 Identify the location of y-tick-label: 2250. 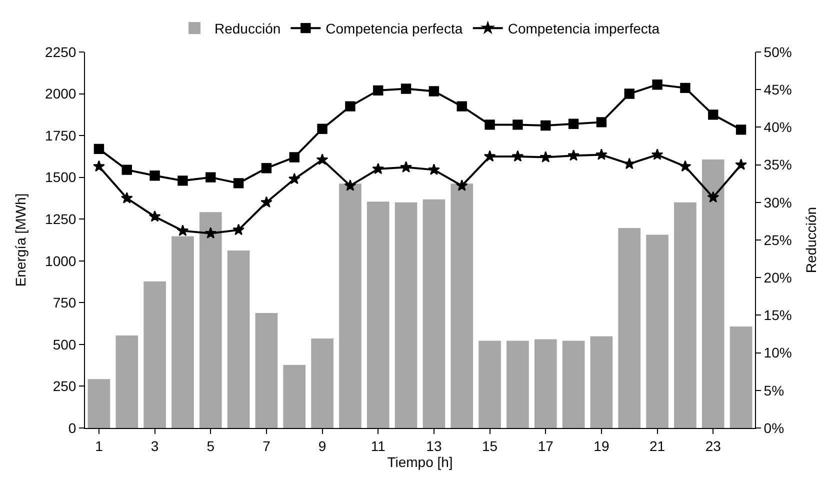
(60, 52).